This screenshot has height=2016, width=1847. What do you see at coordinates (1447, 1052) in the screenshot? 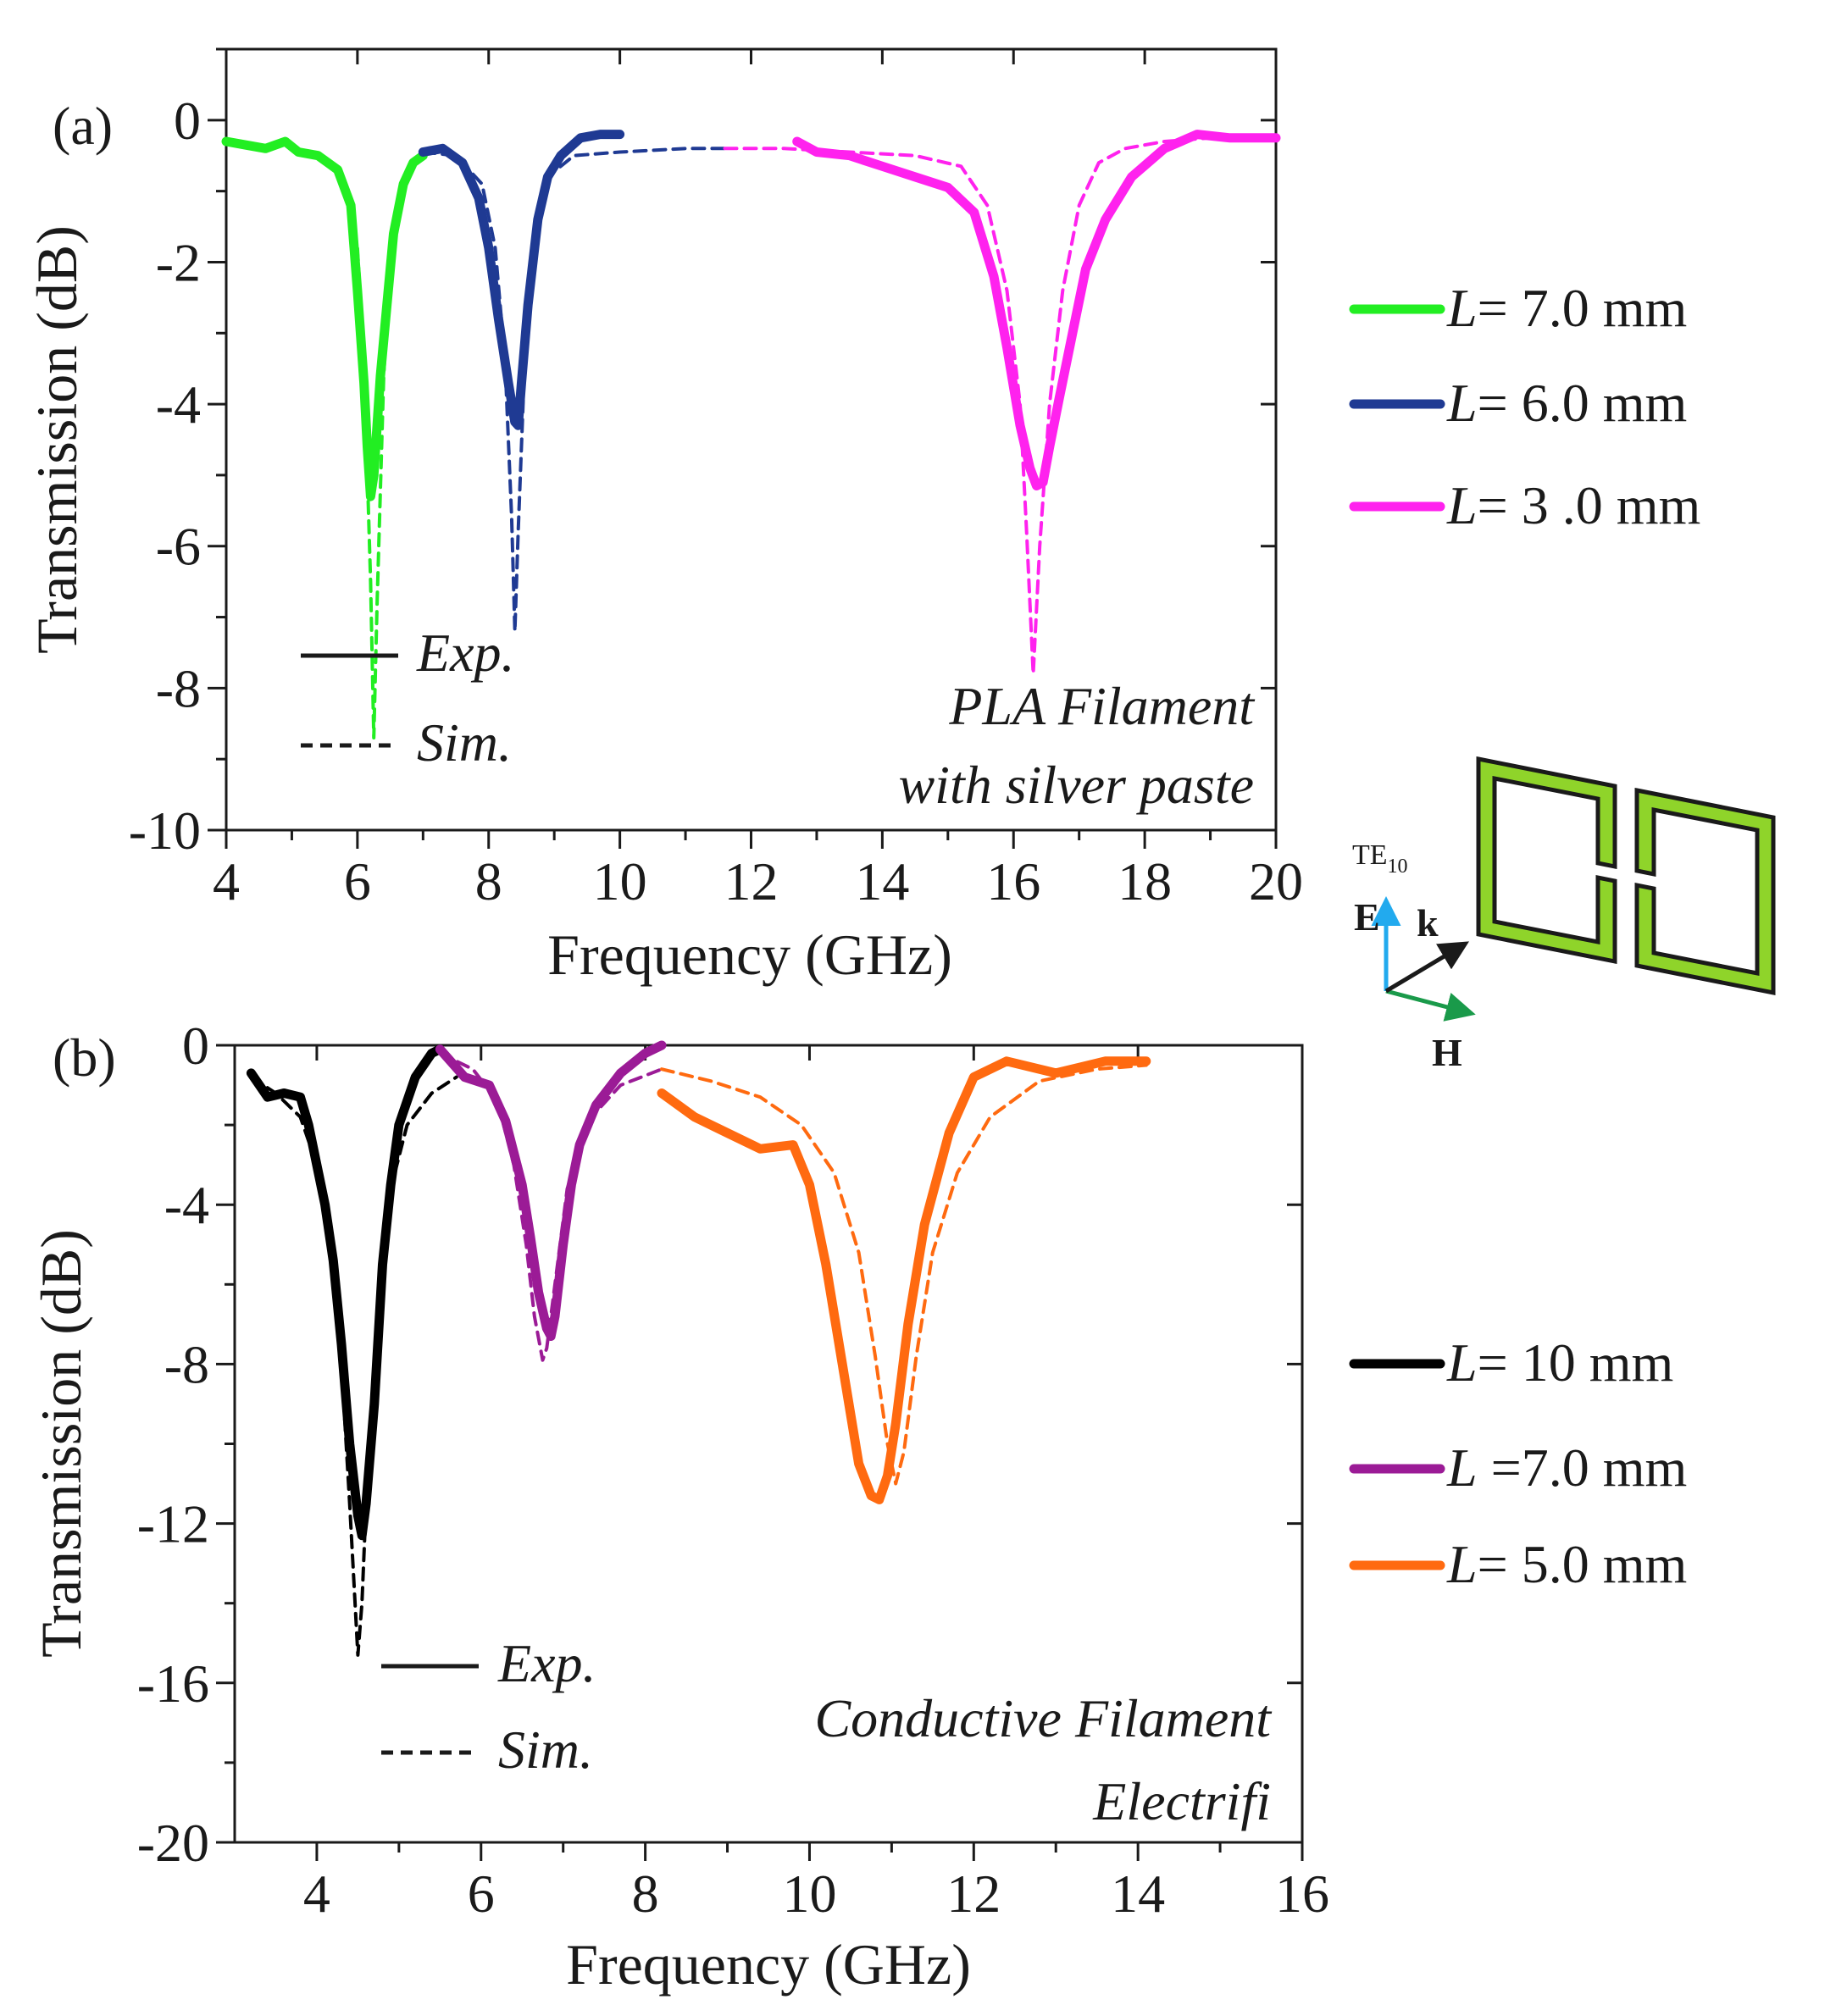
I see `h-field-label: H` at bounding box center [1447, 1052].